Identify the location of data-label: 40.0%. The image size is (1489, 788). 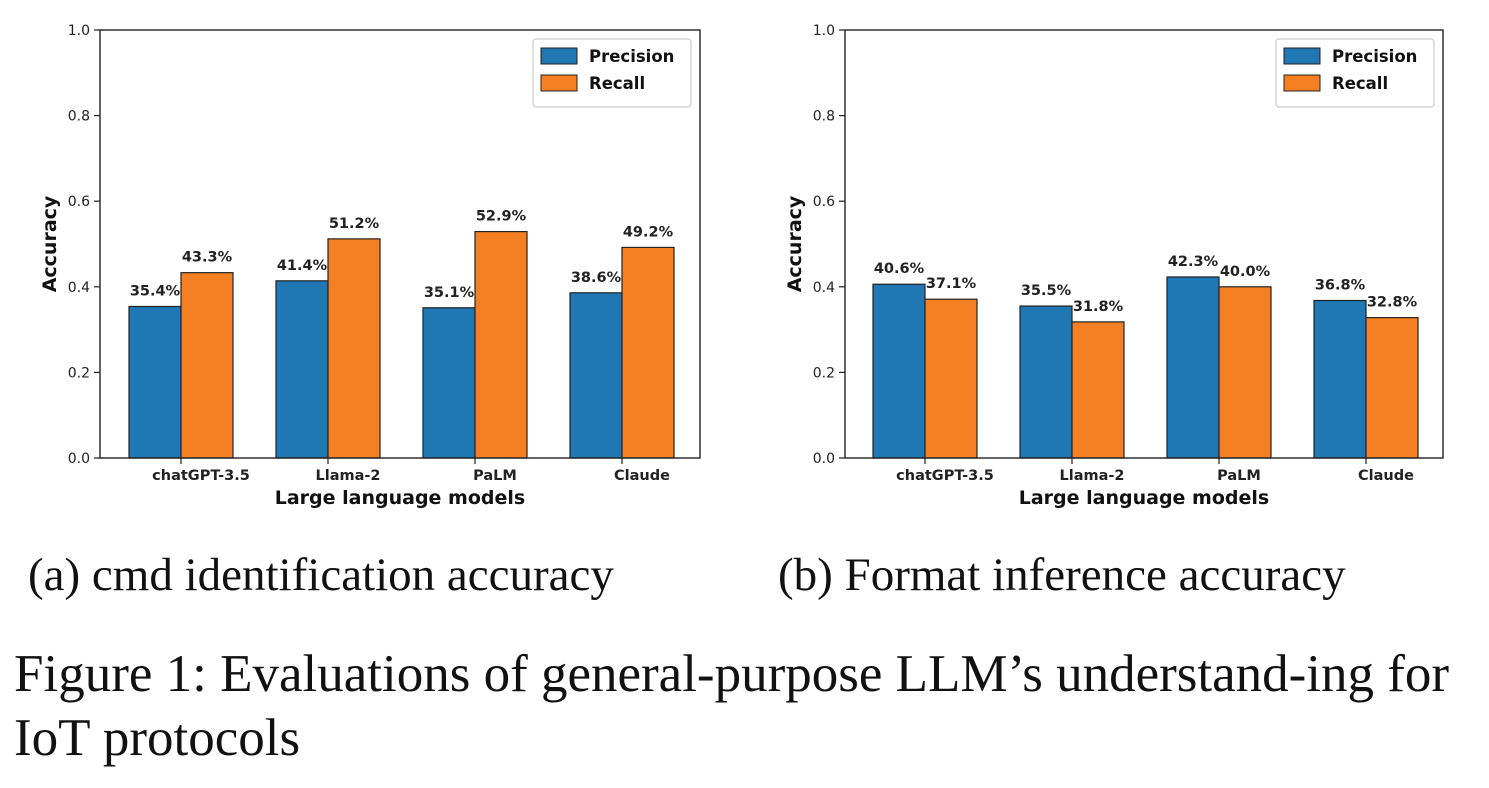
(1245, 272).